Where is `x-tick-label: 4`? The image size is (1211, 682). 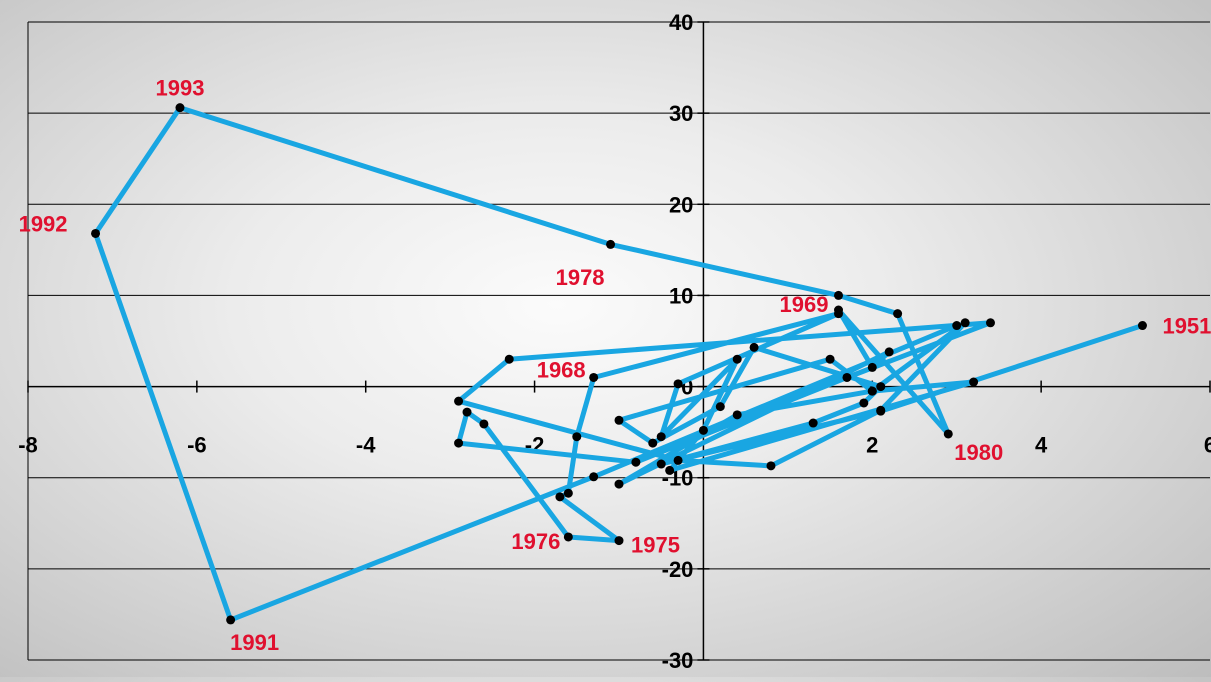 x-tick-label: 4 is located at coordinates (1041, 445).